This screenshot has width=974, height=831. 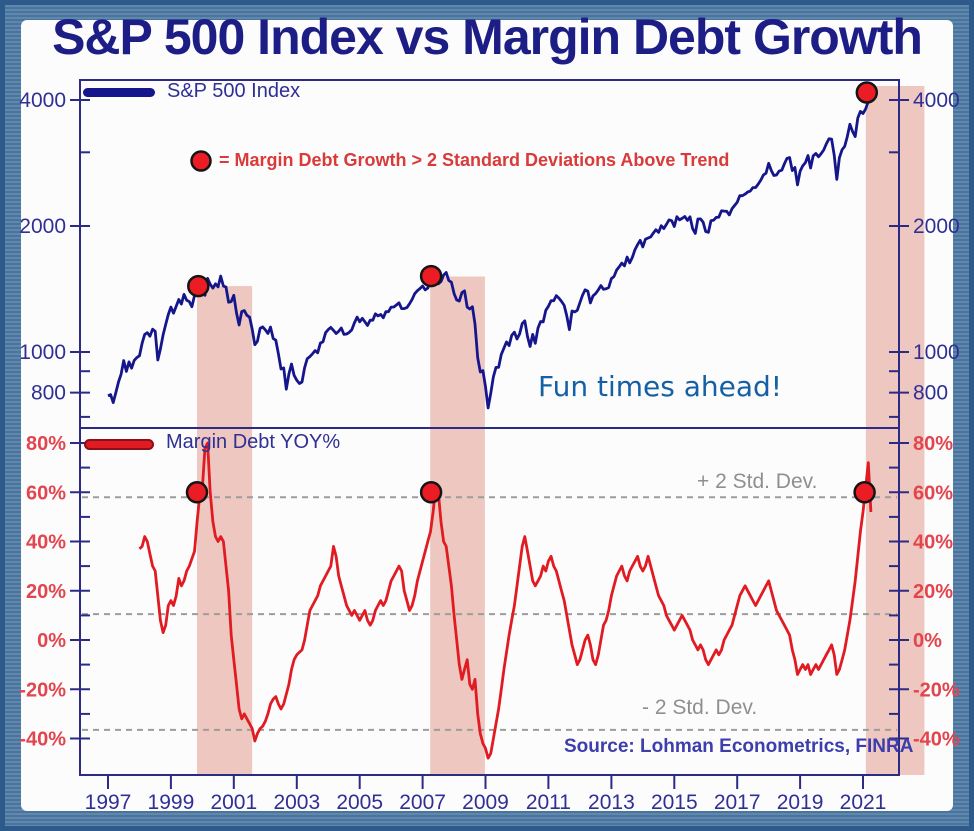 I want to click on x-tick-label: 2011, so click(x=548, y=802).